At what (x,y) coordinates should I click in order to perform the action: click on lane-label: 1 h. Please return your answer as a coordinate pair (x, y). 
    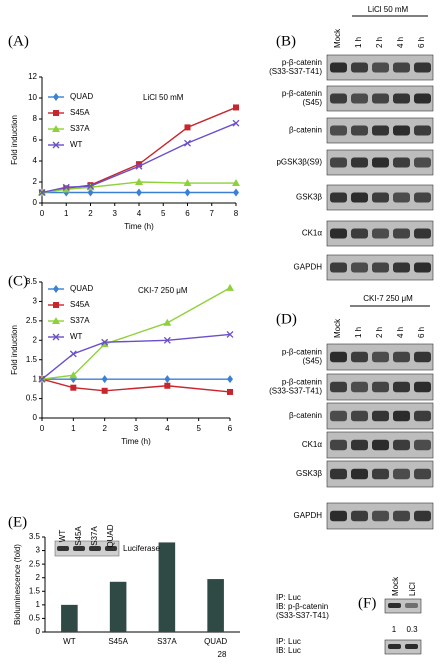
    Looking at the image, I should click on (358, 42).